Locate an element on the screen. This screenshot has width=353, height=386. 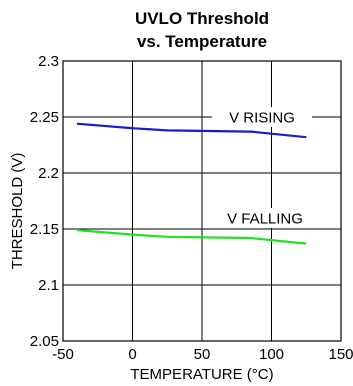
x-tick-label: 150 is located at coordinates (340, 354).